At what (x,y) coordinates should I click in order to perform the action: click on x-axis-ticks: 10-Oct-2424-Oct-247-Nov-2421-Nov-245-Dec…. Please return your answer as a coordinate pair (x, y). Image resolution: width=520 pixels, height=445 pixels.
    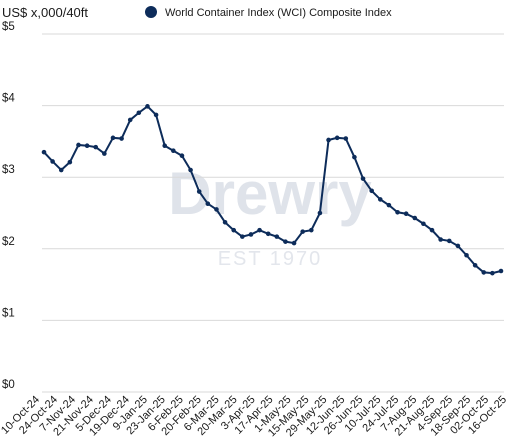
    Looking at the image, I should click on (254, 417).